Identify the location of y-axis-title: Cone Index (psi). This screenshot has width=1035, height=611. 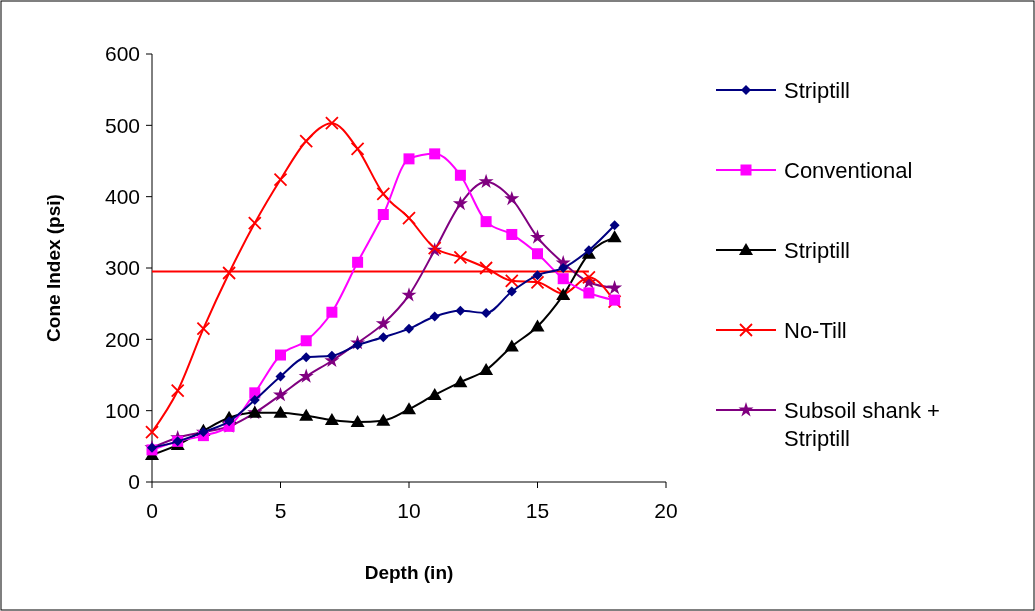
(53, 268).